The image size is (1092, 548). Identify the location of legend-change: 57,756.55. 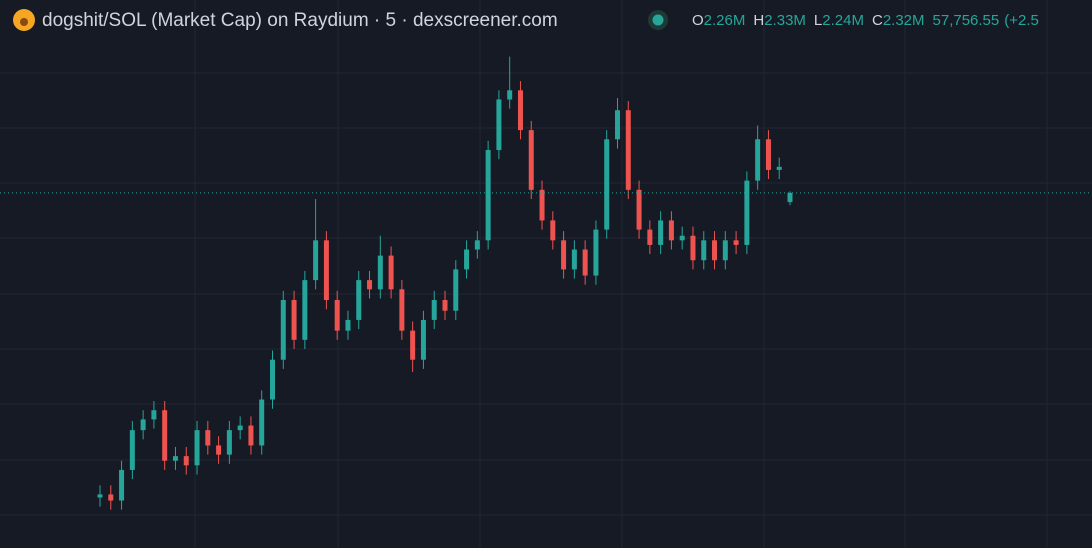
(966, 20).